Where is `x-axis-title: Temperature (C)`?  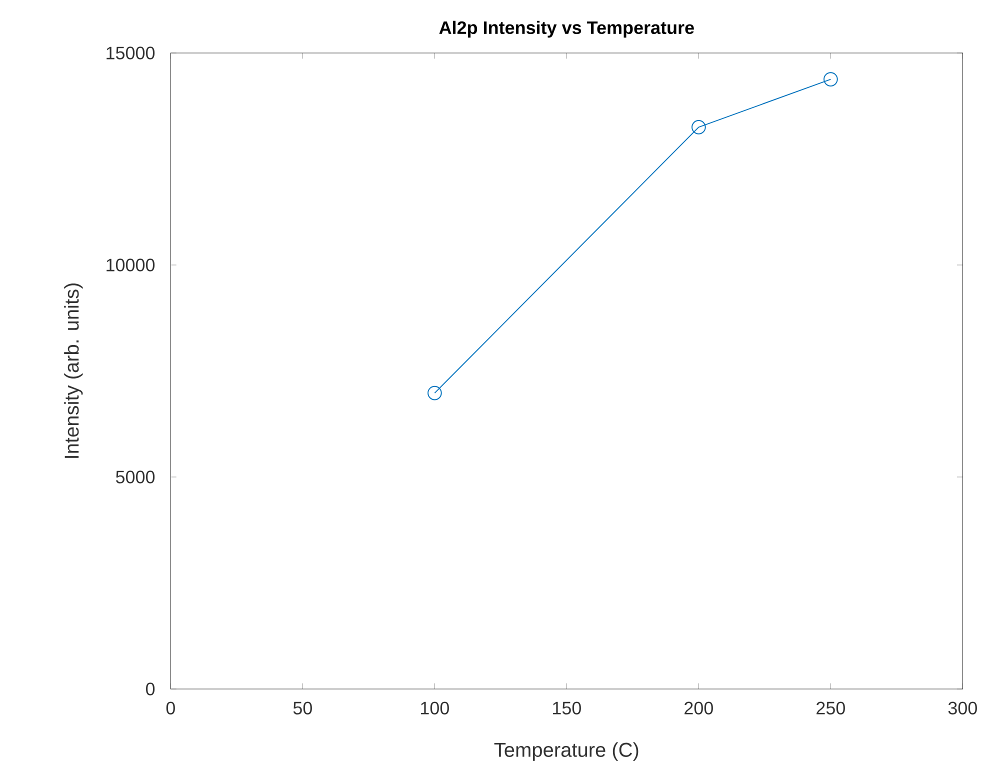
x-axis-title: Temperature (C) is located at coordinates (566, 751).